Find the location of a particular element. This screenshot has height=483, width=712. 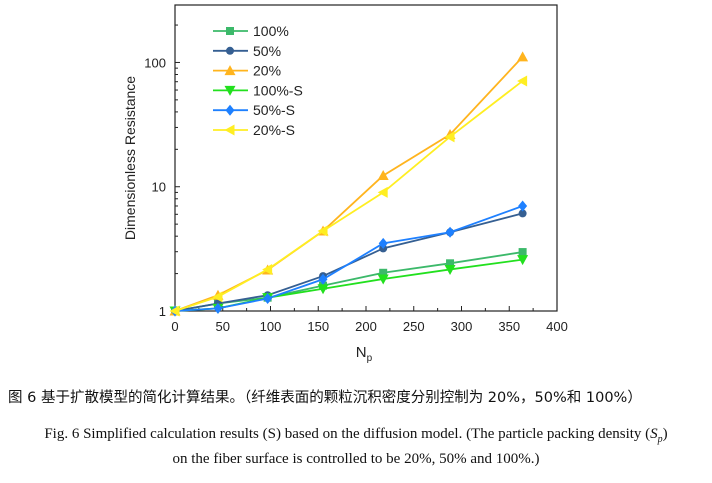

x-tick-label: 50 is located at coordinates (223, 326).